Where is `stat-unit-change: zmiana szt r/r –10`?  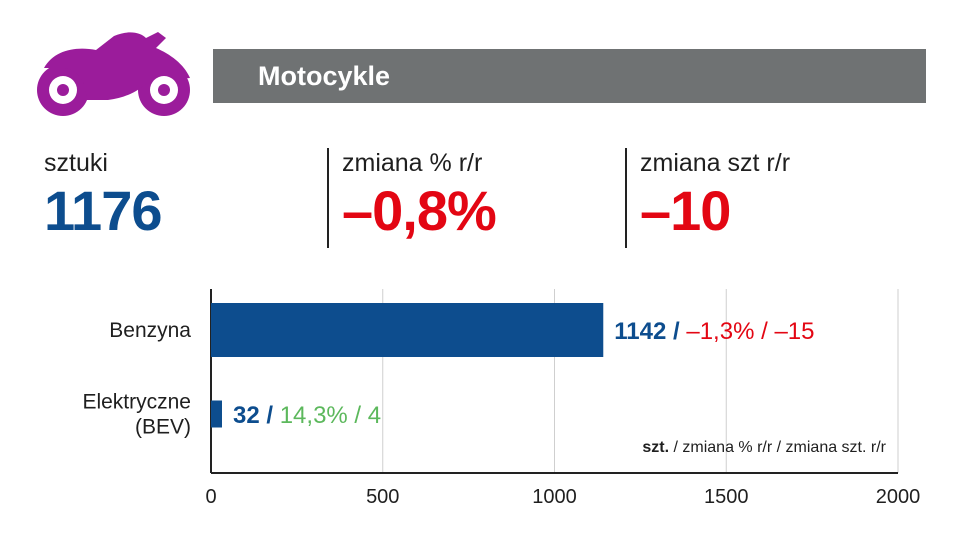 stat-unit-change: zmiana szt r/r –10 is located at coordinates (715, 195).